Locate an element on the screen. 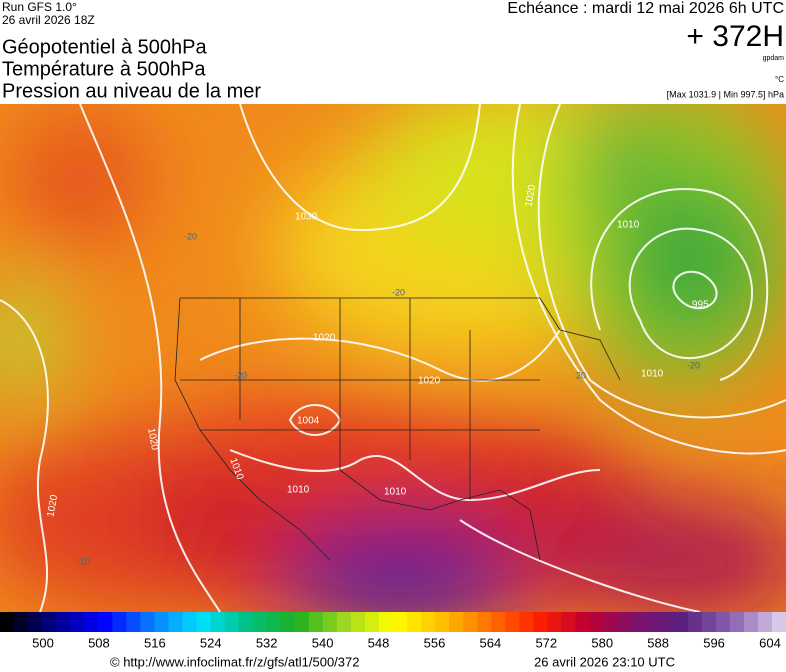  title-line: Température à 500hPa is located at coordinates (104, 69).